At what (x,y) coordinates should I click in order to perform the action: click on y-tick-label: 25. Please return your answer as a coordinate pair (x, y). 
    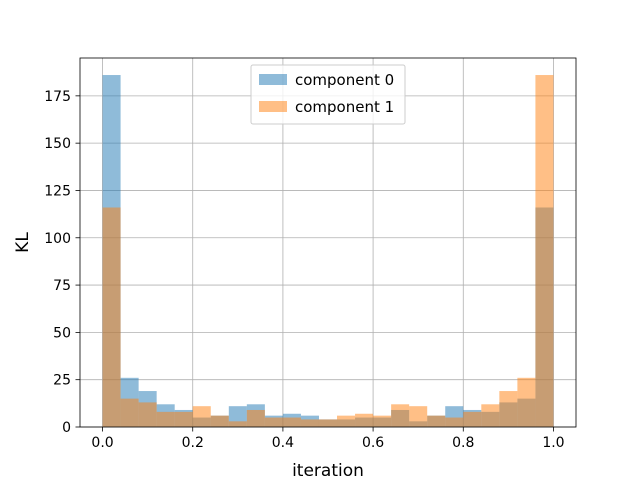
    Looking at the image, I should click on (62, 381).